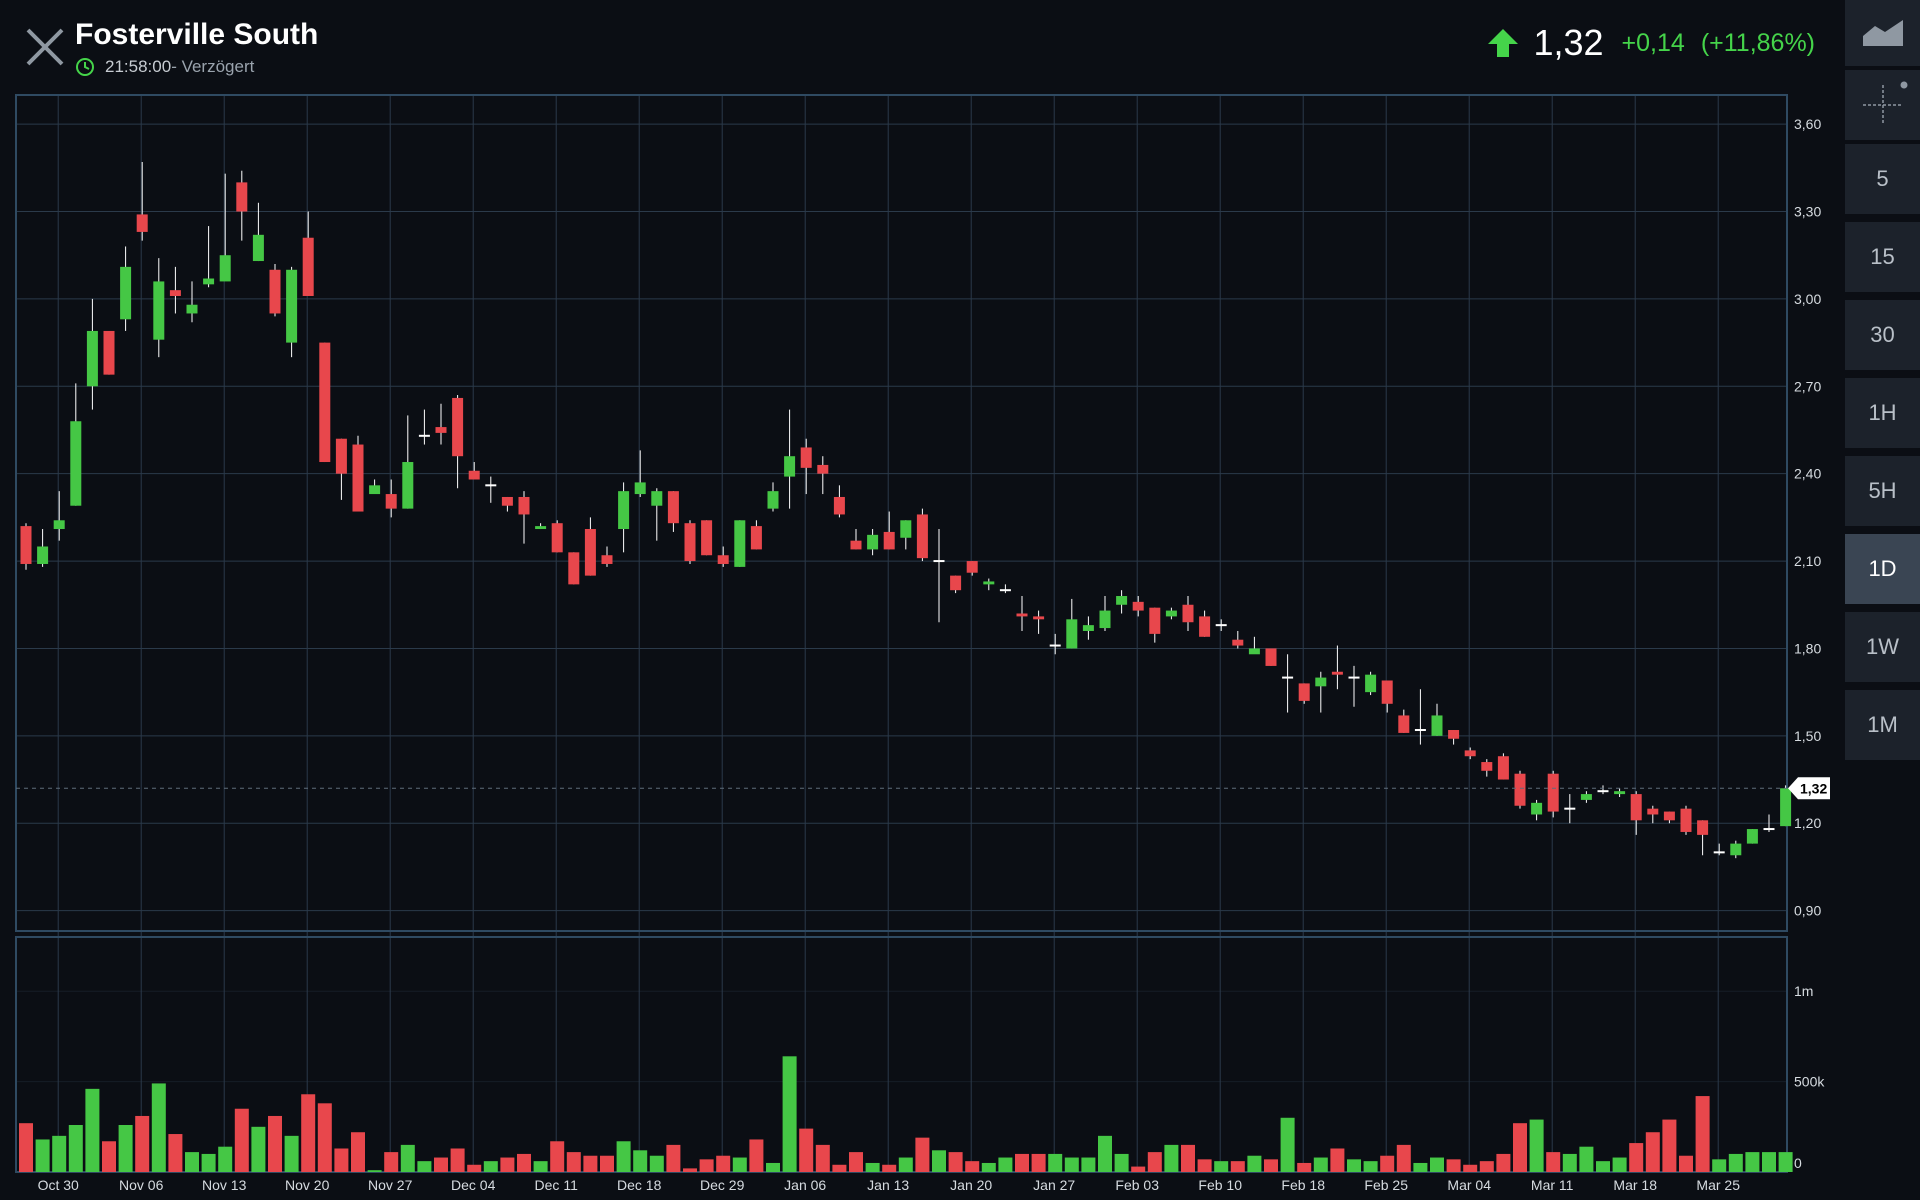 The image size is (1920, 1200). I want to click on instrument-title: Fosterville South, so click(197, 34).